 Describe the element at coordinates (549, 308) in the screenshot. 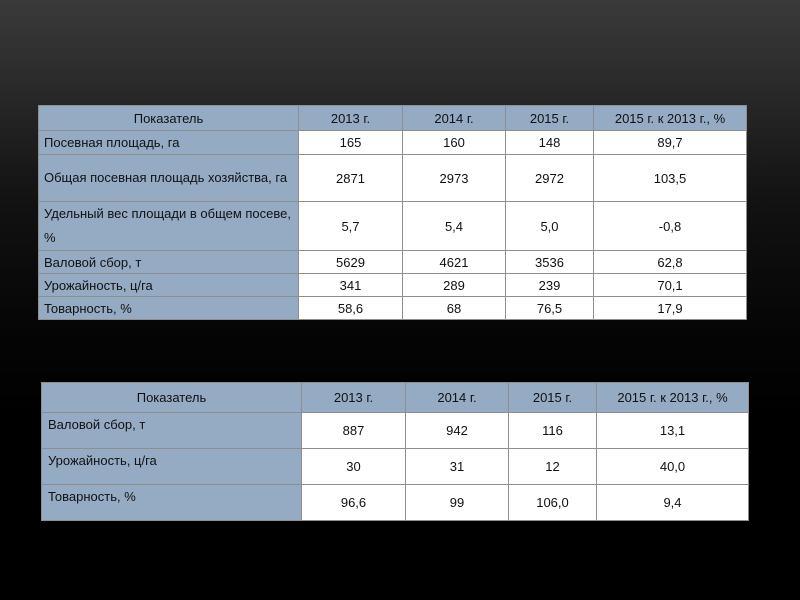

I see `table-cell: 76,5` at that location.